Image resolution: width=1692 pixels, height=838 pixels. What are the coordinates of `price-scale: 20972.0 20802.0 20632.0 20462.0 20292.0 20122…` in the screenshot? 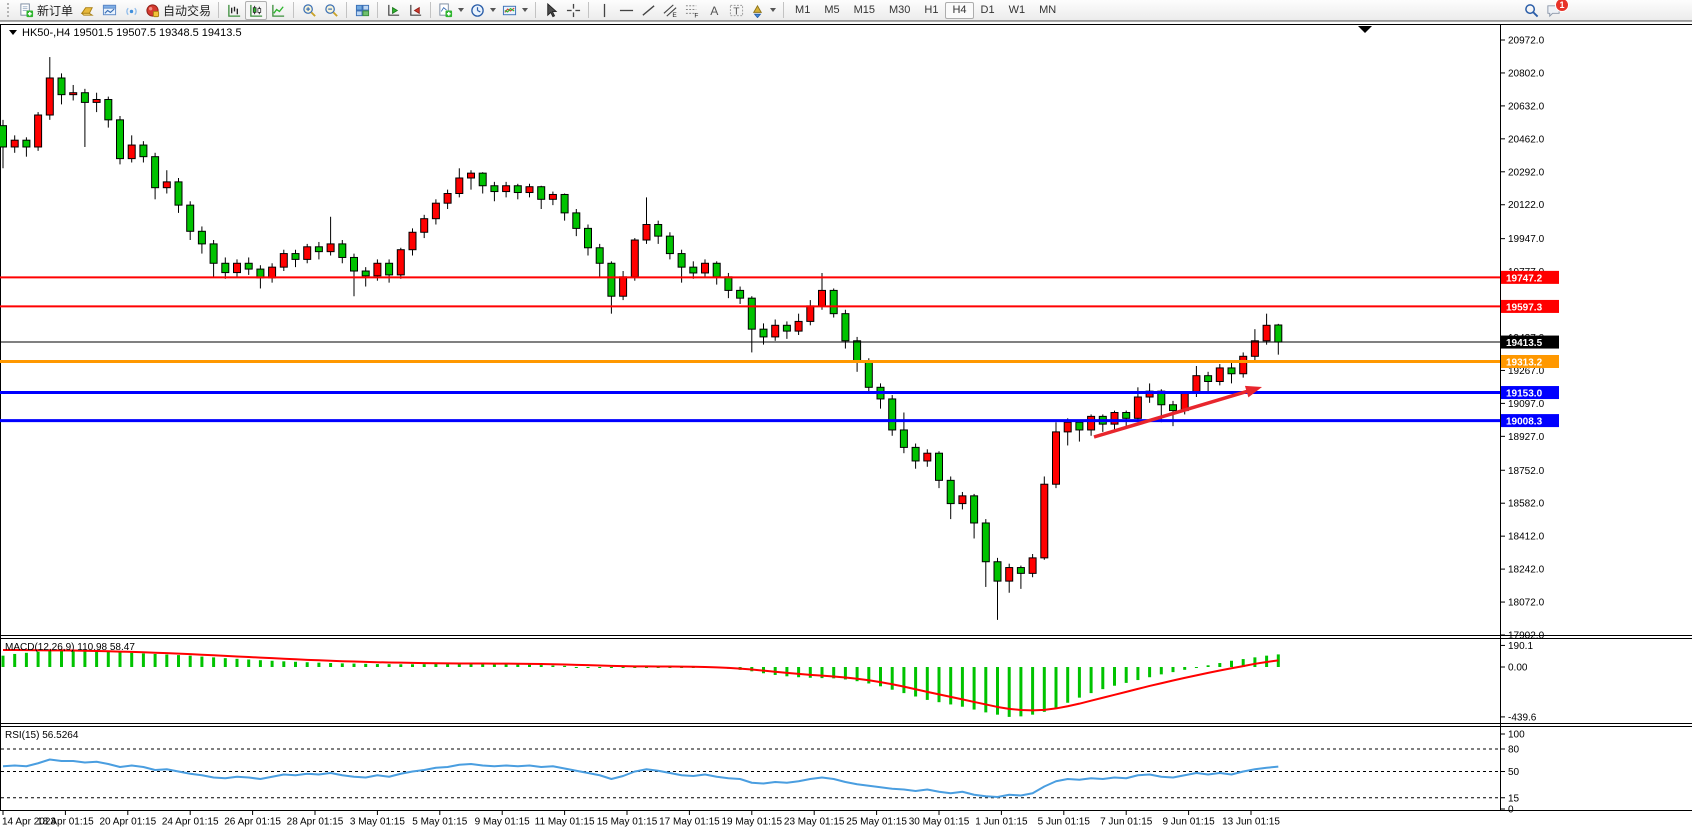 It's located at (1522, 338).